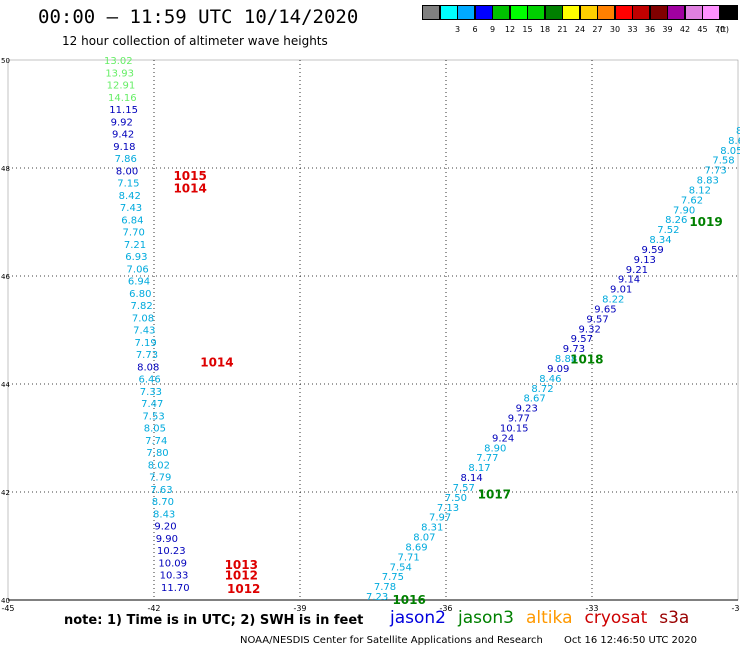  I want to click on wave-height-value: 6.46, so click(149, 380).